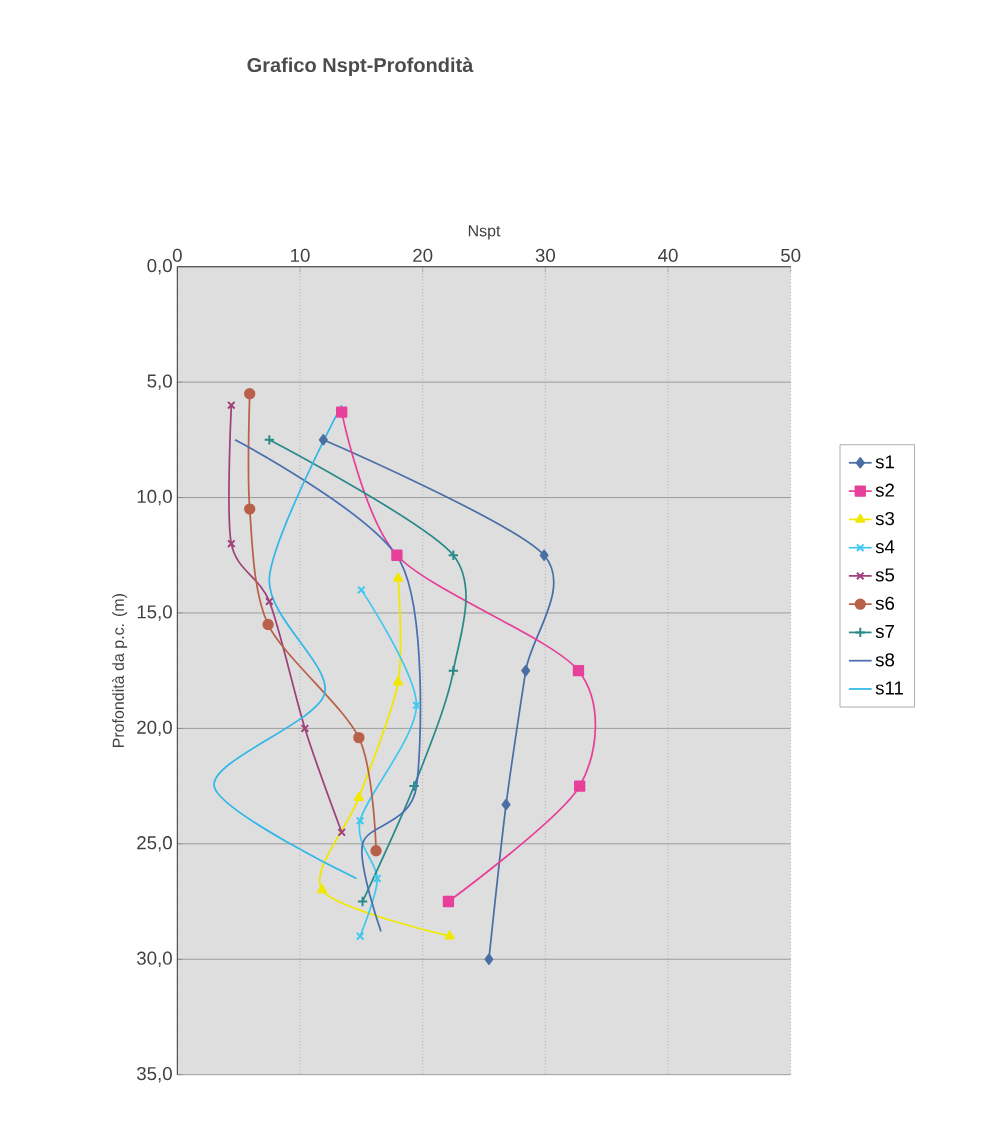 This screenshot has height=1124, width=983. What do you see at coordinates (423, 255) in the screenshot?
I see `x-tick-label: 20` at bounding box center [423, 255].